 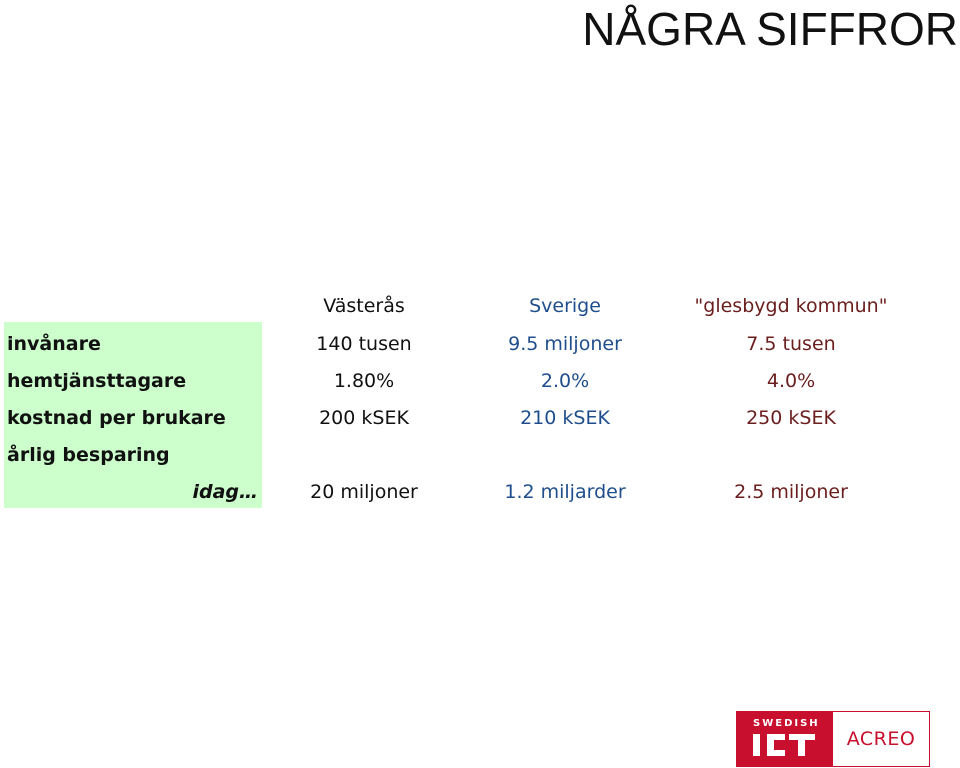 What do you see at coordinates (364, 344) in the screenshot?
I see `cell-invanare-vasteras: 140 tusen` at bounding box center [364, 344].